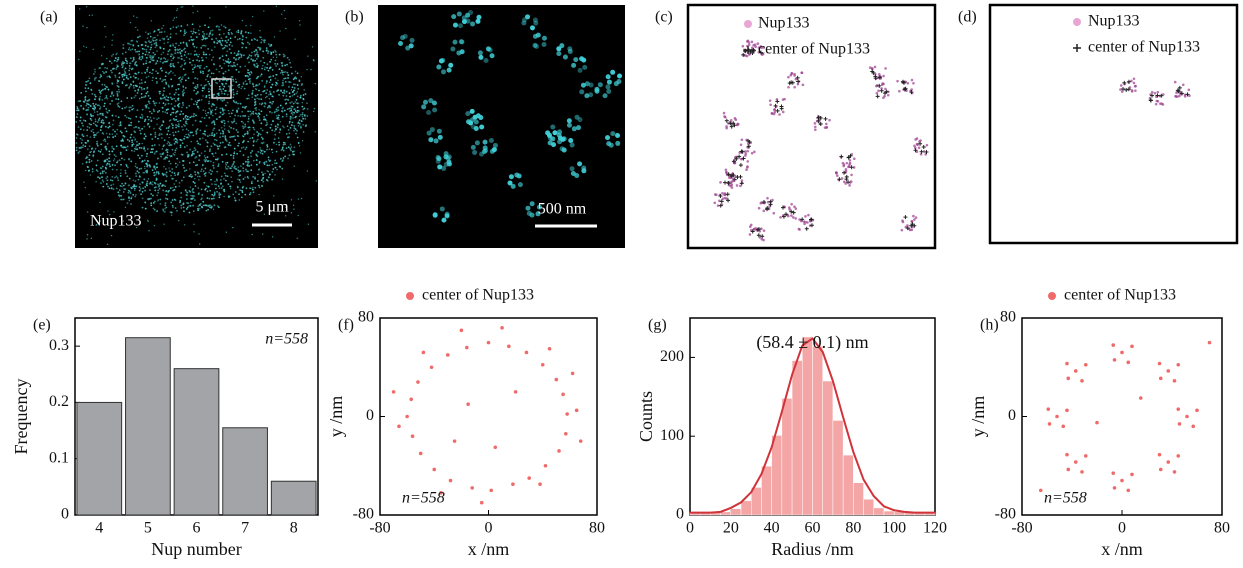 This screenshot has width=1243, height=568. What do you see at coordinates (1122, 416) in the screenshot?
I see `plot-frame` at bounding box center [1122, 416].